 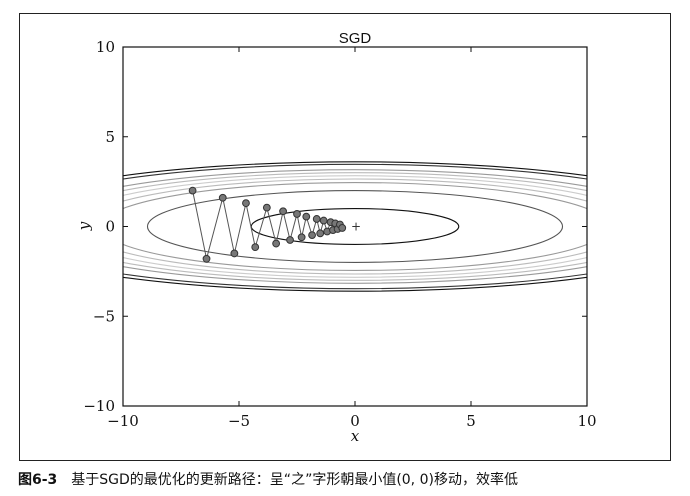 What do you see at coordinates (294, 480) in the screenshot?
I see `caption-text: 基于SGD的最优化的更新路径：呈“之”字形朝最小值(0, 0)移动，效率低` at bounding box center [294, 480].